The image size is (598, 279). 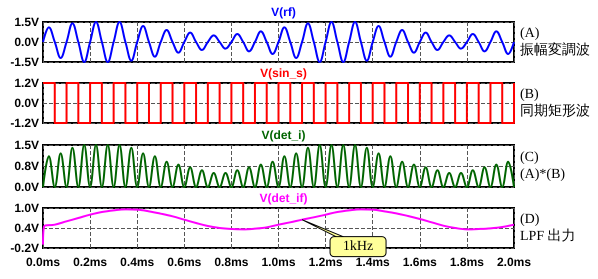 What do you see at coordinates (529, 157) in the screenshot?
I see `text: (C)` at bounding box center [529, 157].